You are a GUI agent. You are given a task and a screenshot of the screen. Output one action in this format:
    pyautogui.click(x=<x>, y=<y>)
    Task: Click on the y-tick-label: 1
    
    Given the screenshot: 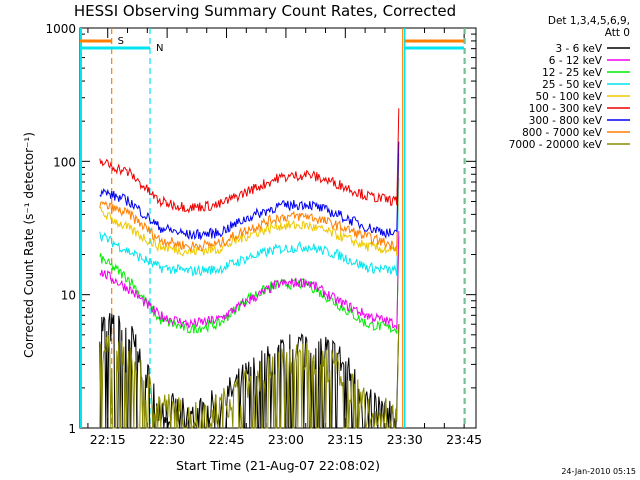 What is the action you would take?
    pyautogui.click(x=72, y=429)
    